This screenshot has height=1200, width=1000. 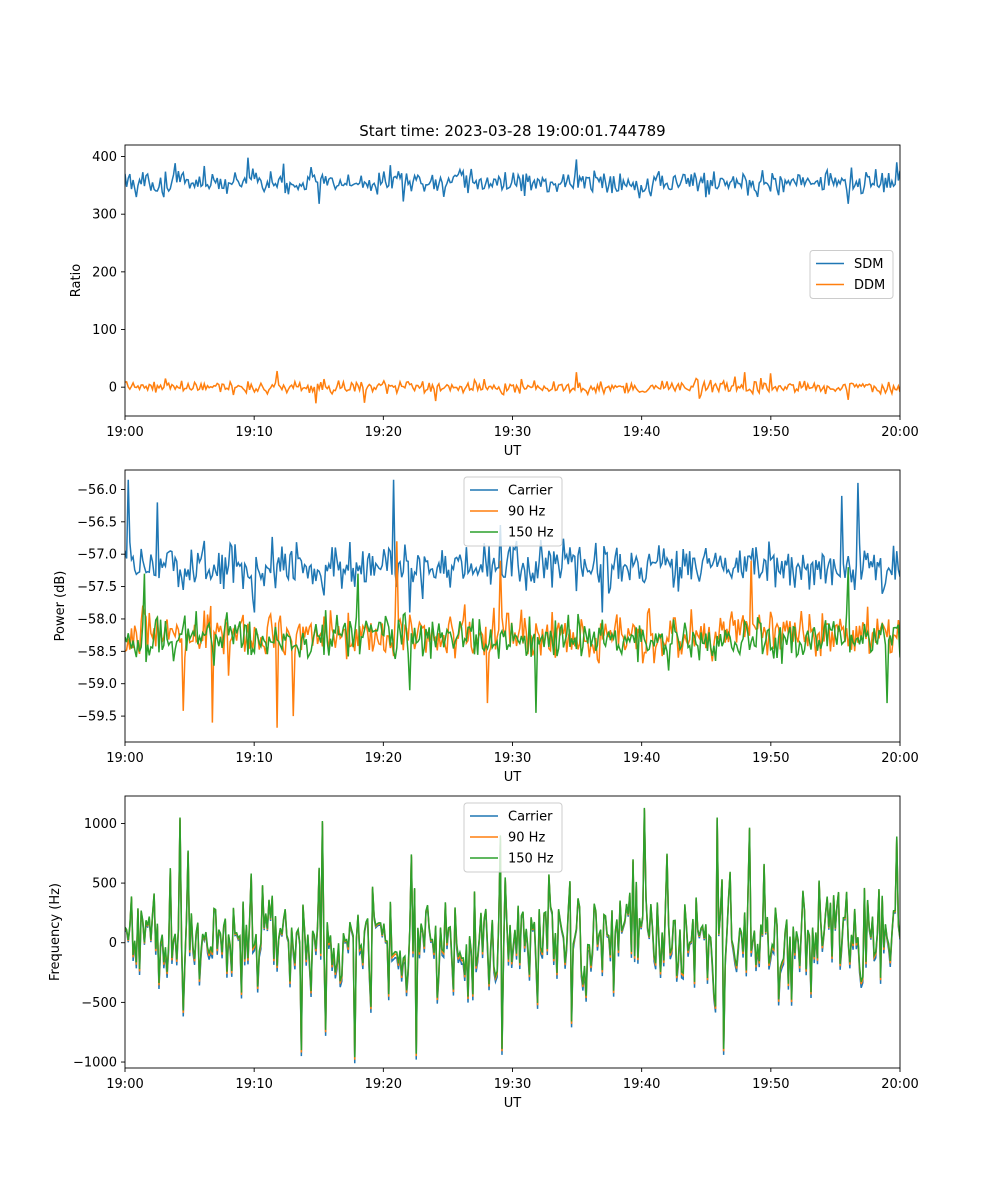 I want to click on legend: SDM DDM, so click(x=851, y=274).